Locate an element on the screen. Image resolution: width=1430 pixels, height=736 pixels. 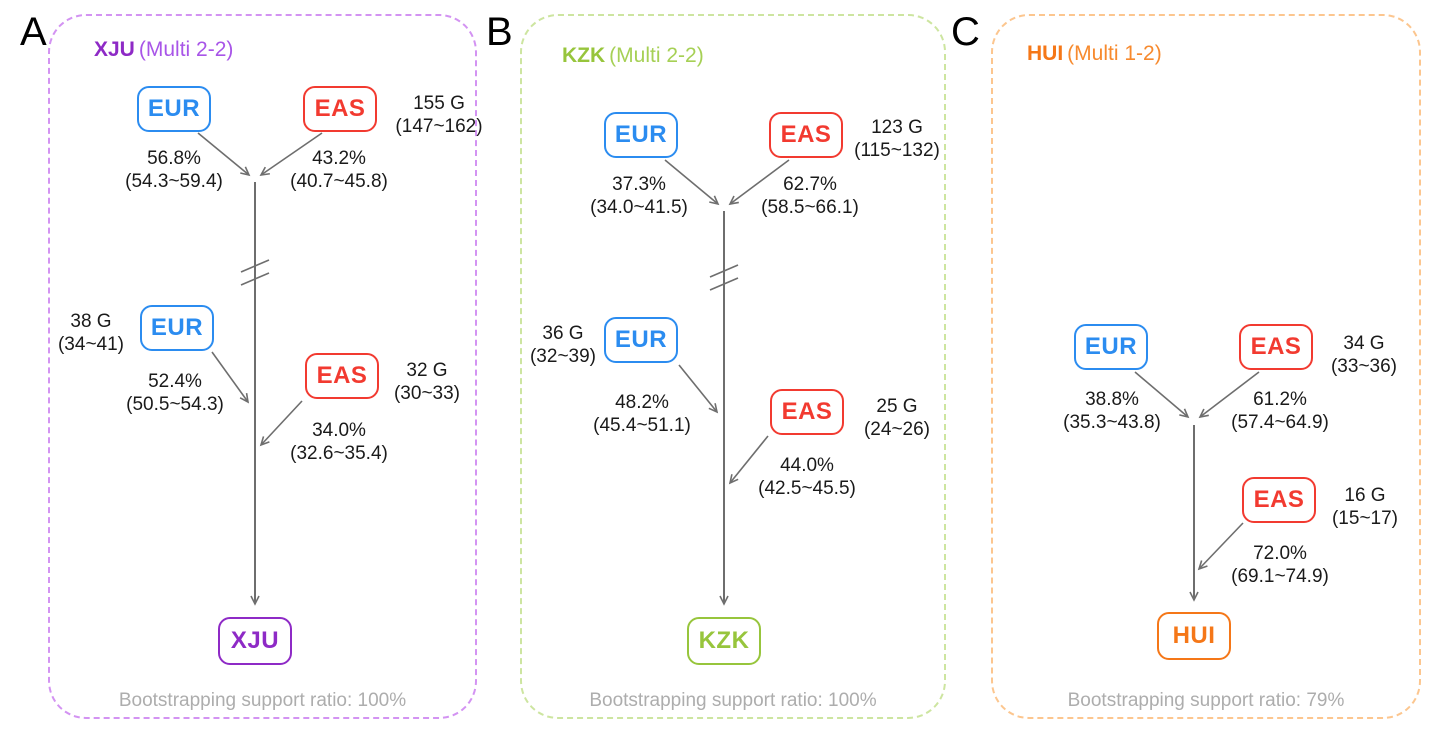
proportion-ci: (45.4~51.1) is located at coordinates (642, 425).